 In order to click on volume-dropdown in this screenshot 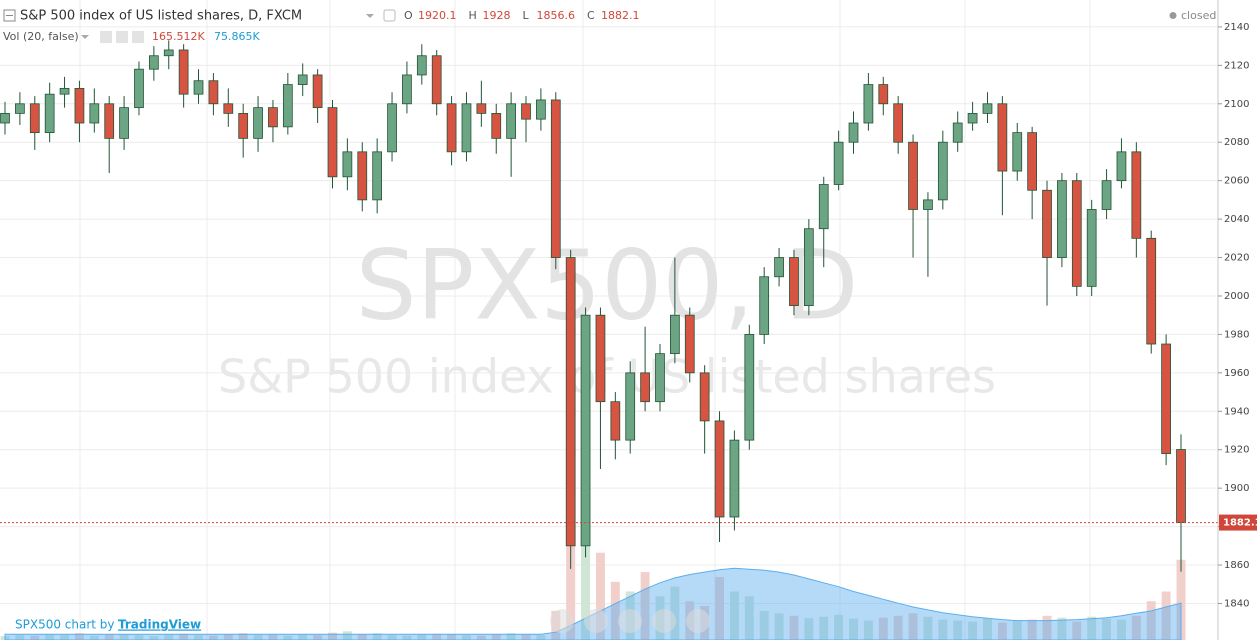, I will do `click(85, 37)`.